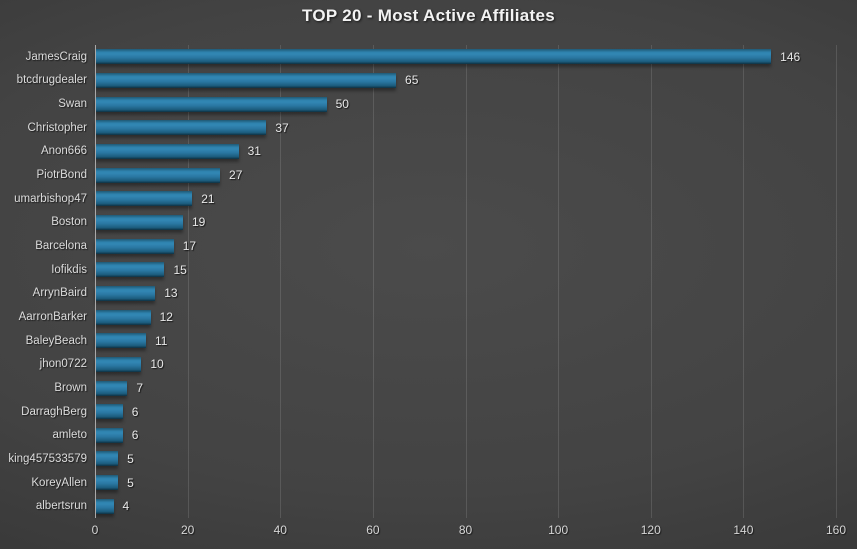 The image size is (857, 549). What do you see at coordinates (59, 482) in the screenshot?
I see `category-label: KoreyAllen` at bounding box center [59, 482].